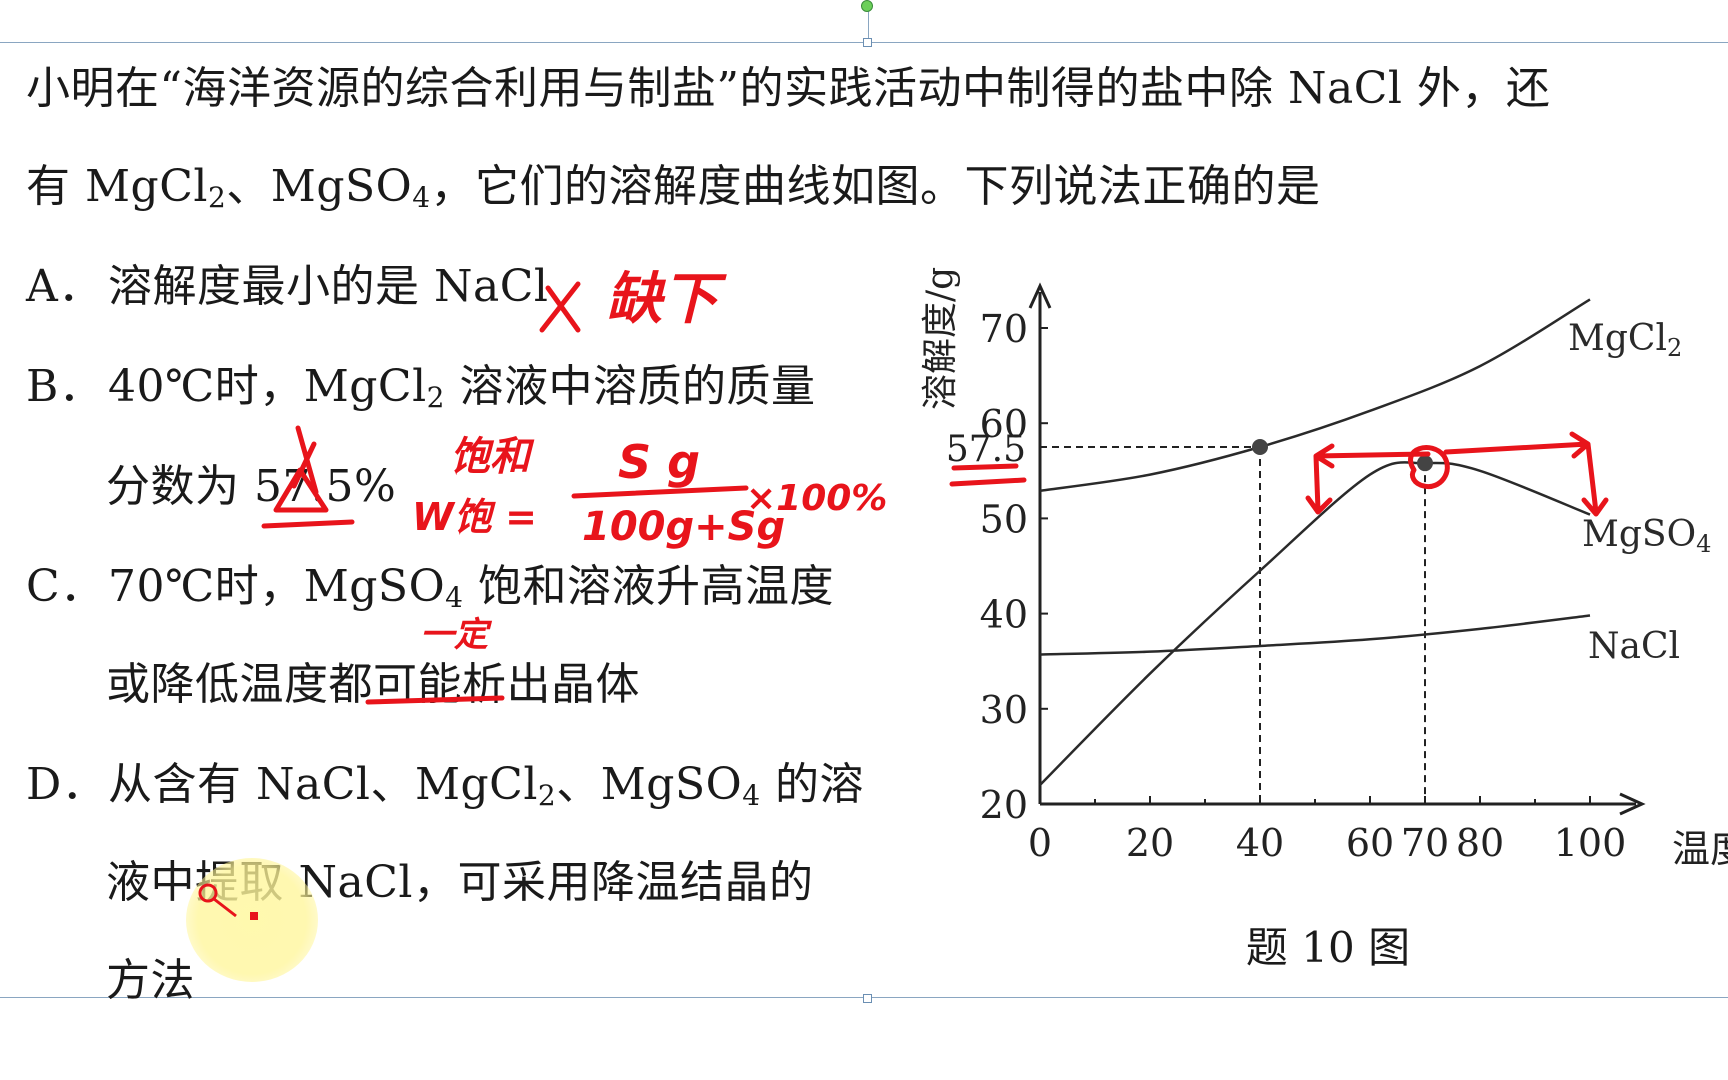 This screenshot has width=1728, height=1080. What do you see at coordinates (1004, 710) in the screenshot?
I see `y-tick-label: 30` at bounding box center [1004, 710].